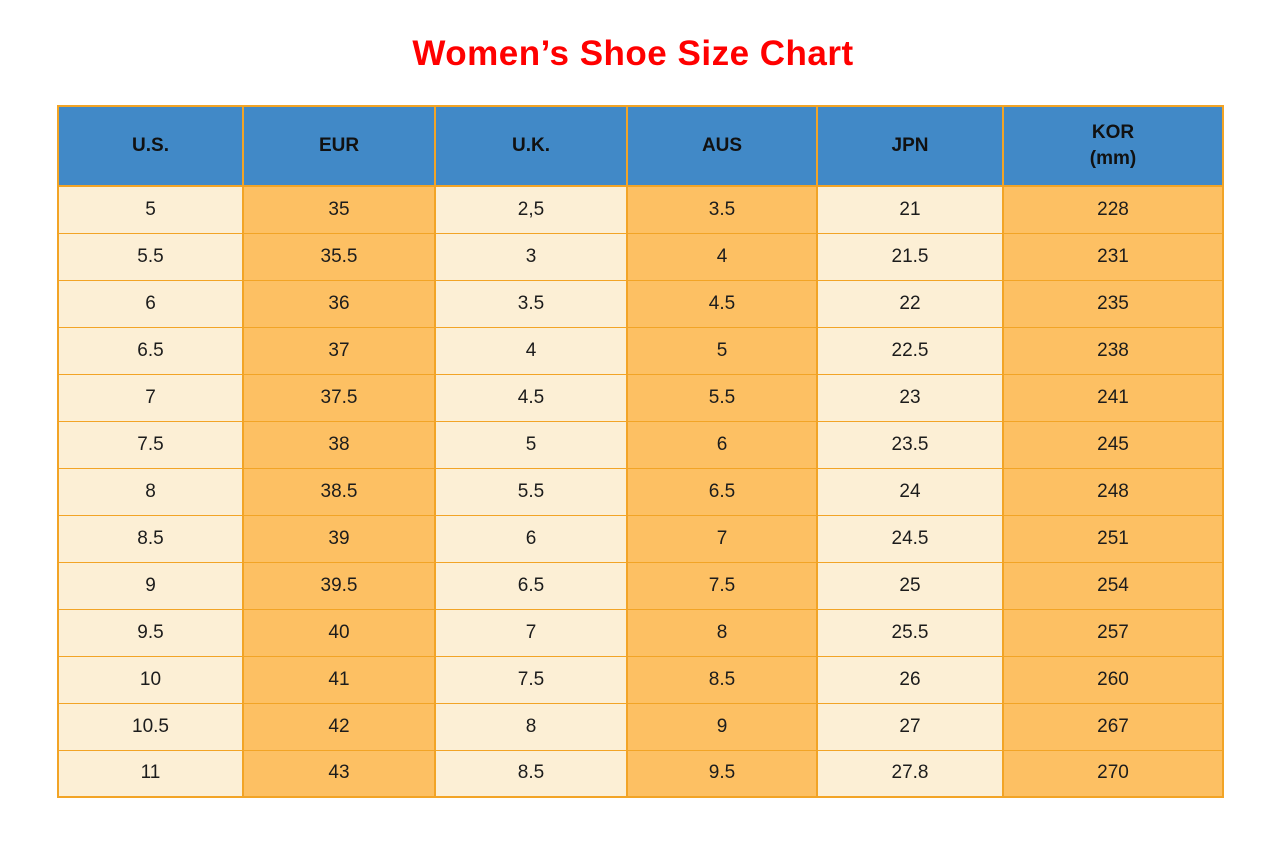  Describe the element at coordinates (339, 726) in the screenshot. I see `table-cell: 42` at that location.